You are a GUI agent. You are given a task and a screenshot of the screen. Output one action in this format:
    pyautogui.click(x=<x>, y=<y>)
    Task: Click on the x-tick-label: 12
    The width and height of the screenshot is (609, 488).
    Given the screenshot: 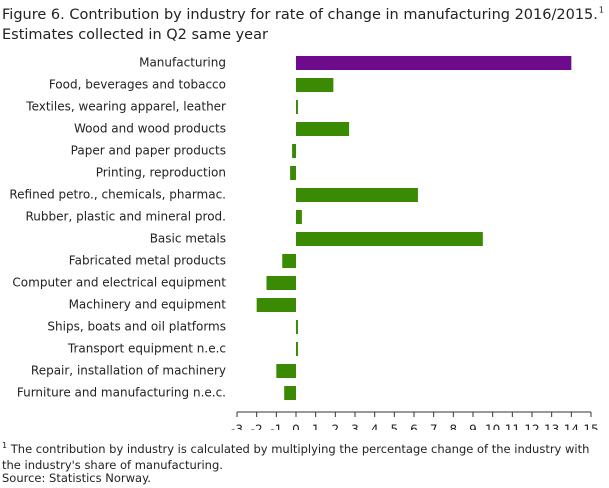 What is the action you would take?
    pyautogui.click(x=531, y=427)
    